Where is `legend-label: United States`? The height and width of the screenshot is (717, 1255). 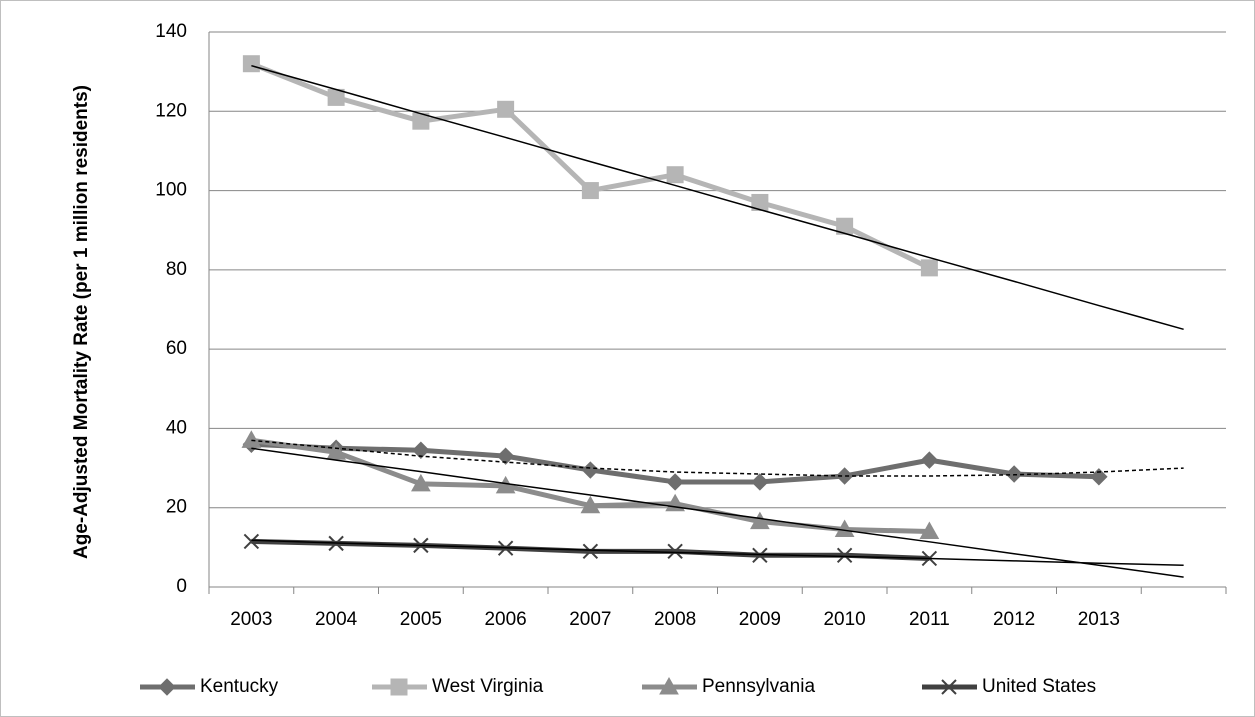
legend-label: United States is located at coordinates (1039, 686).